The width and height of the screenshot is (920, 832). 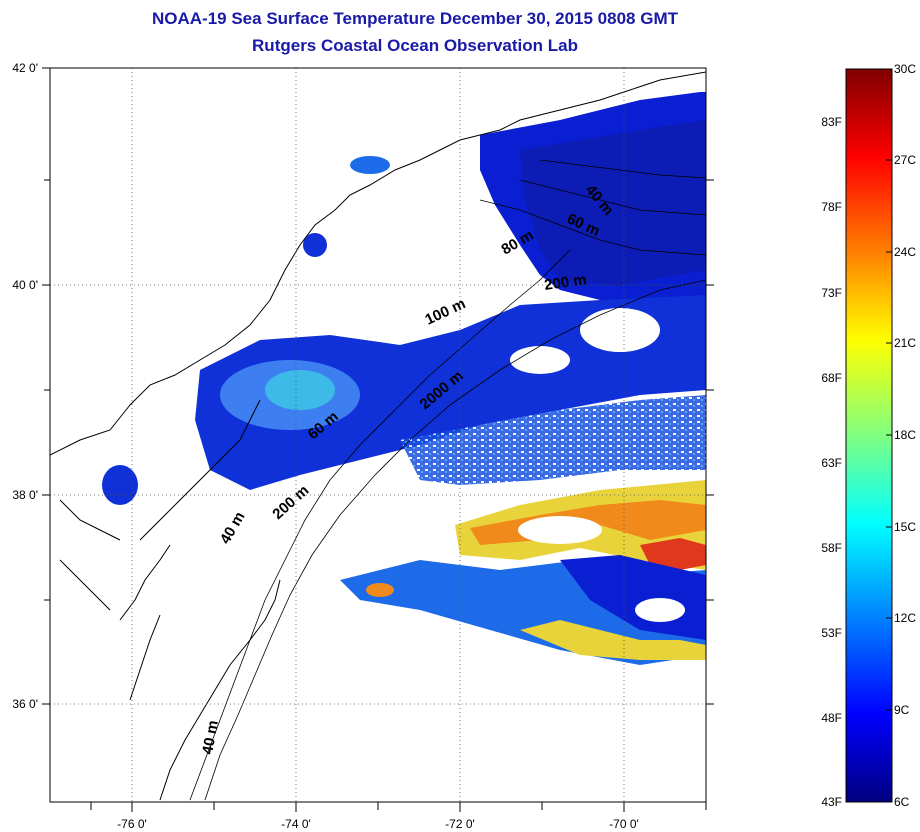 What do you see at coordinates (831, 293) in the screenshot?
I see `colorbar-f-label: 73F` at bounding box center [831, 293].